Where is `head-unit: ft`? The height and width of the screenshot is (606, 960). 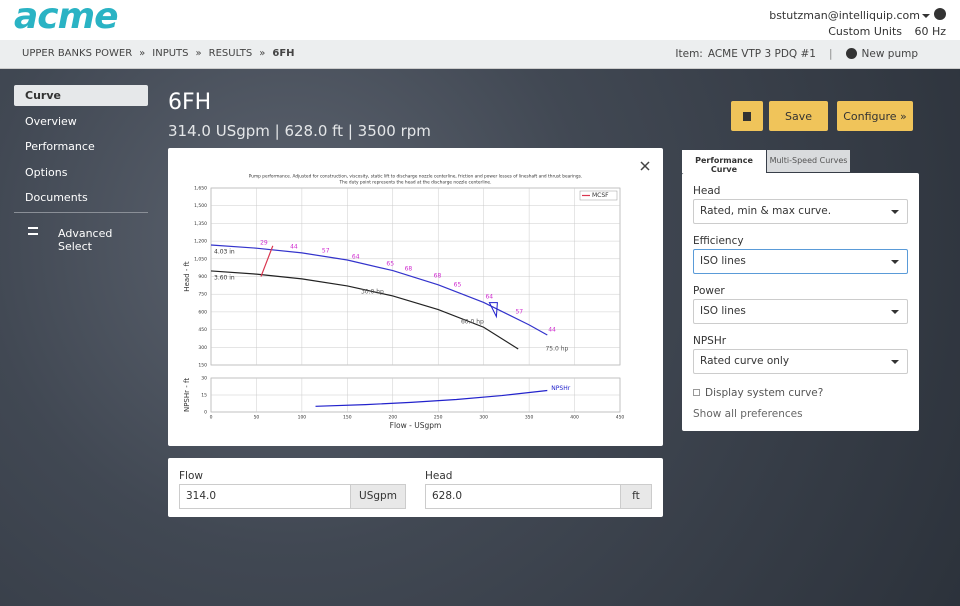 head-unit: ft is located at coordinates (636, 496).